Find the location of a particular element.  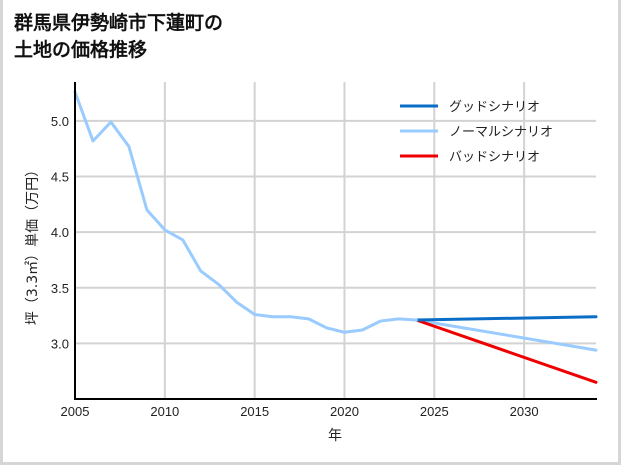

x-tick-labels: 2005 2010 2015 2020 2025 2030 is located at coordinates (300, 411).